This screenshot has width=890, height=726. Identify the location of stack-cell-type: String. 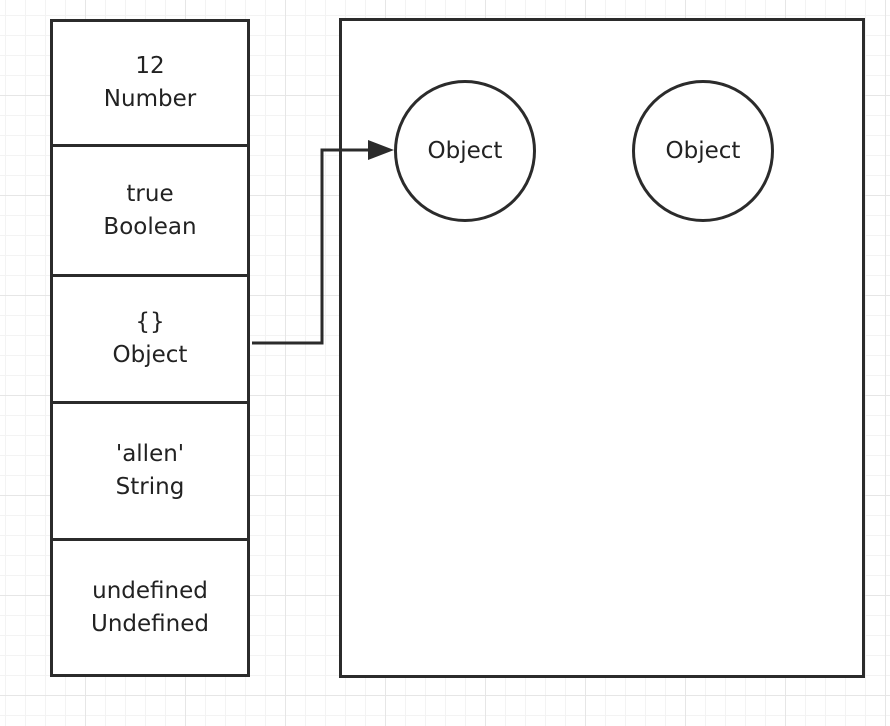
(150, 487).